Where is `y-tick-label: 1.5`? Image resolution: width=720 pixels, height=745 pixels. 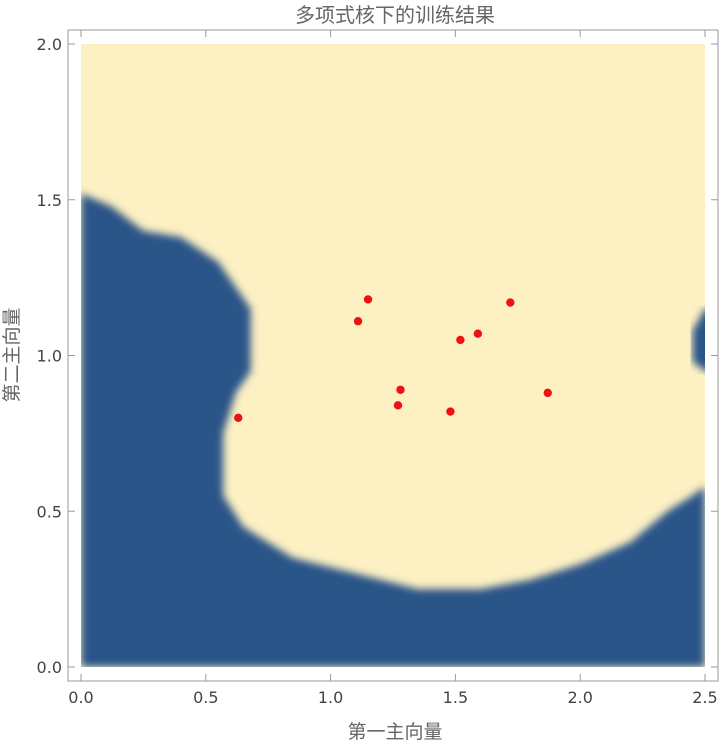 y-tick-label: 1.5 is located at coordinates (49, 200).